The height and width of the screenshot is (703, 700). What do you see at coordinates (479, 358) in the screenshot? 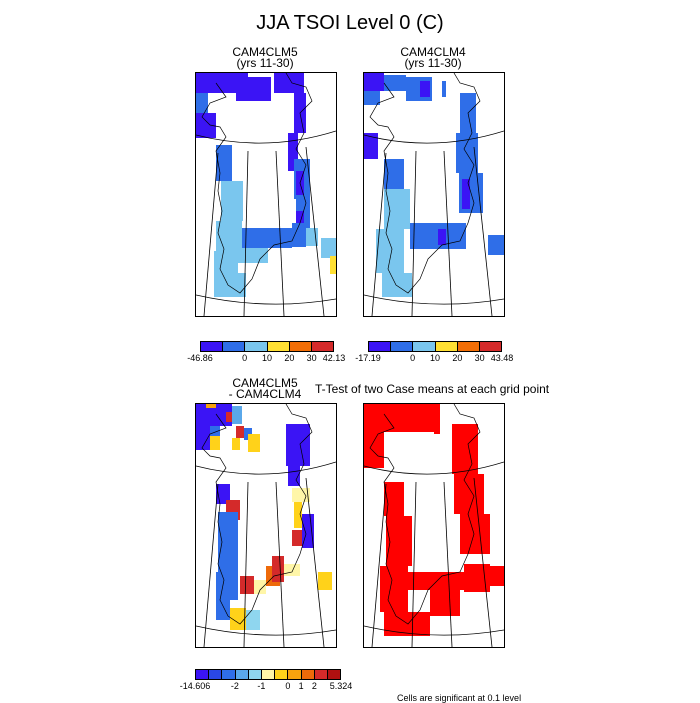
I see `colorbar-label: 30` at bounding box center [479, 358].